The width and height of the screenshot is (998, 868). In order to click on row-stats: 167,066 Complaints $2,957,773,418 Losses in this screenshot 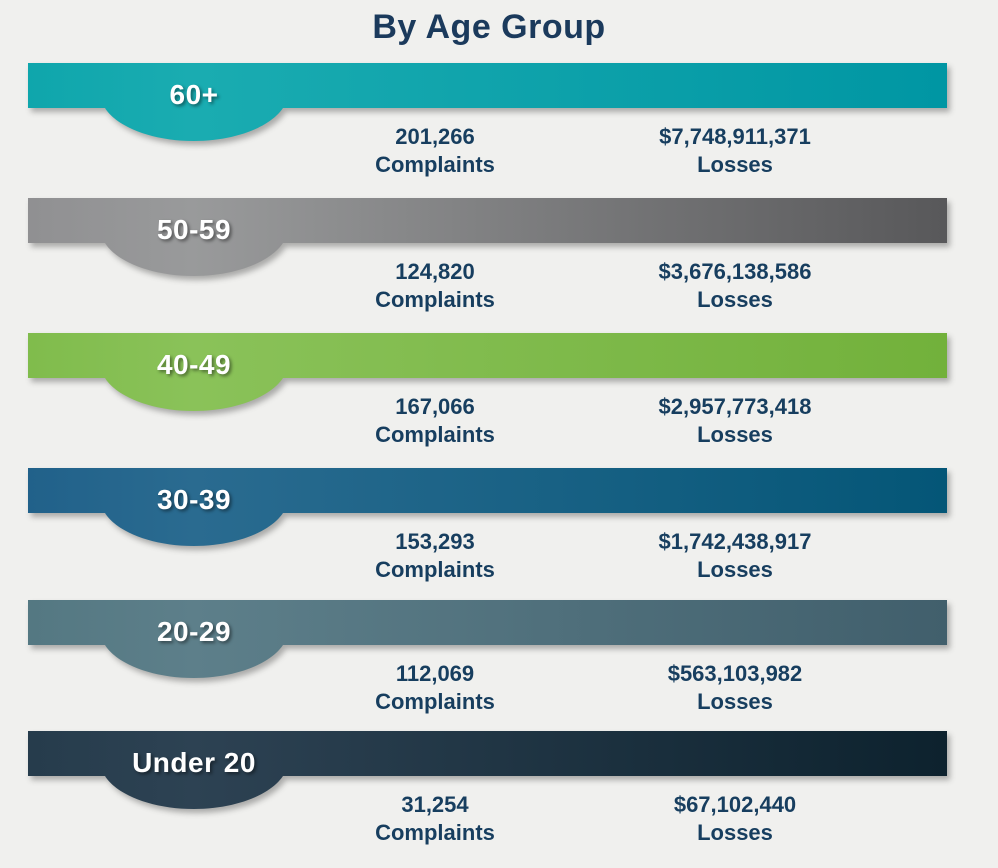, I will do `click(499, 424)`.